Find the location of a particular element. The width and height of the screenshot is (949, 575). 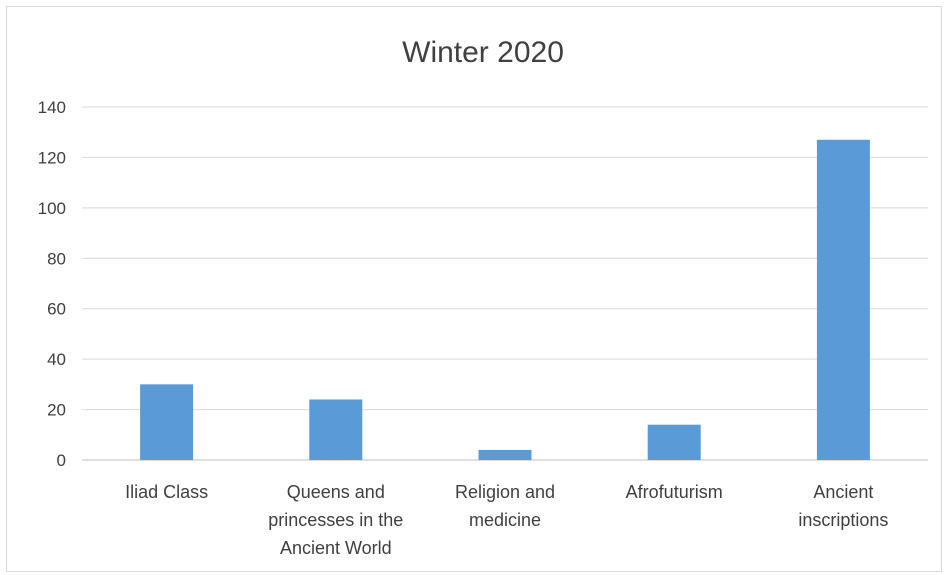

x-category-label: Ancient inscriptions is located at coordinates (843, 506).